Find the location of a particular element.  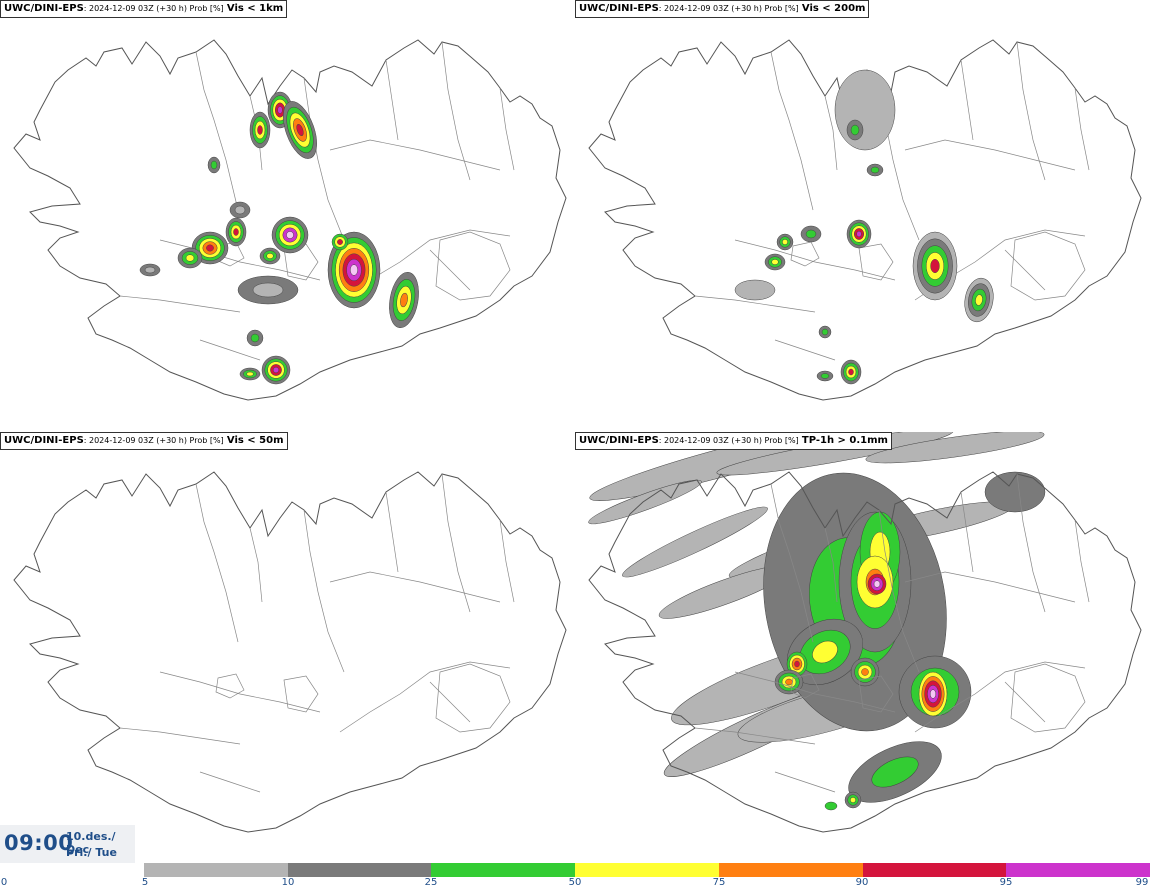

valid-time: 09:00 is located at coordinates (39, 843).